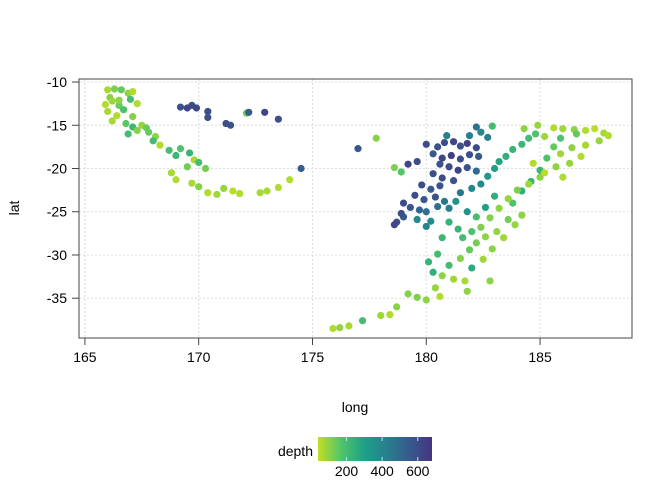 Image resolution: width=672 pixels, height=485 pixels. I want to click on y-tick-label: -30, so click(57, 255).